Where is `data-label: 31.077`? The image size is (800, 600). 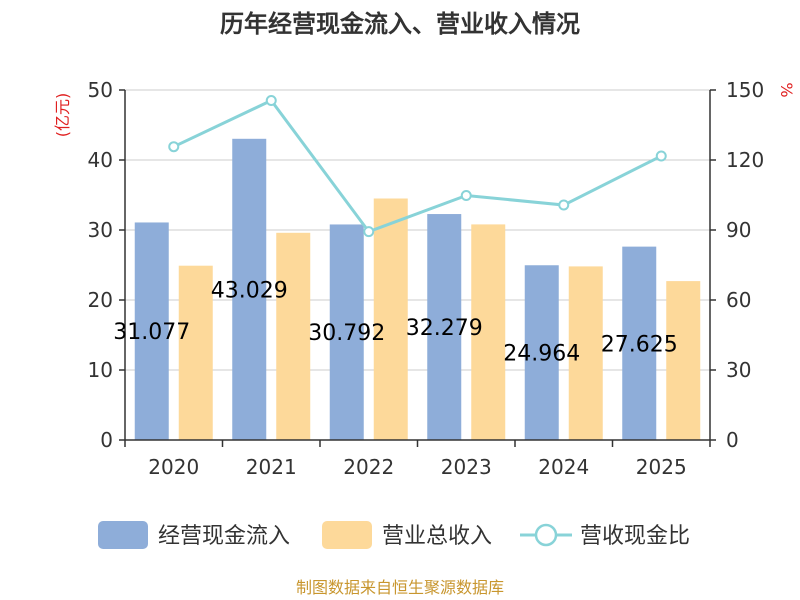
data-label: 31.077 is located at coordinates (151, 332).